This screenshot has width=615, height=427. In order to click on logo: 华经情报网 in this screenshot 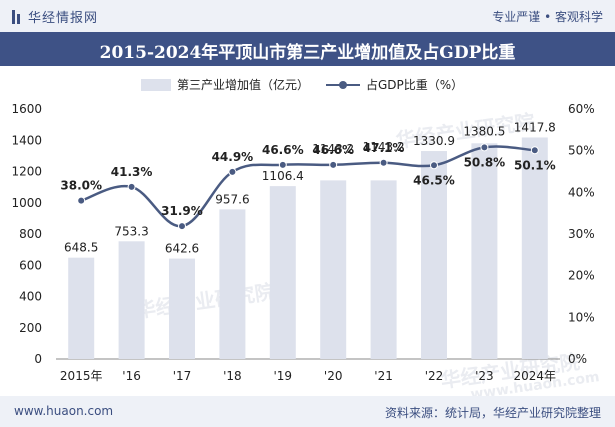, I will do `click(55, 16)`.